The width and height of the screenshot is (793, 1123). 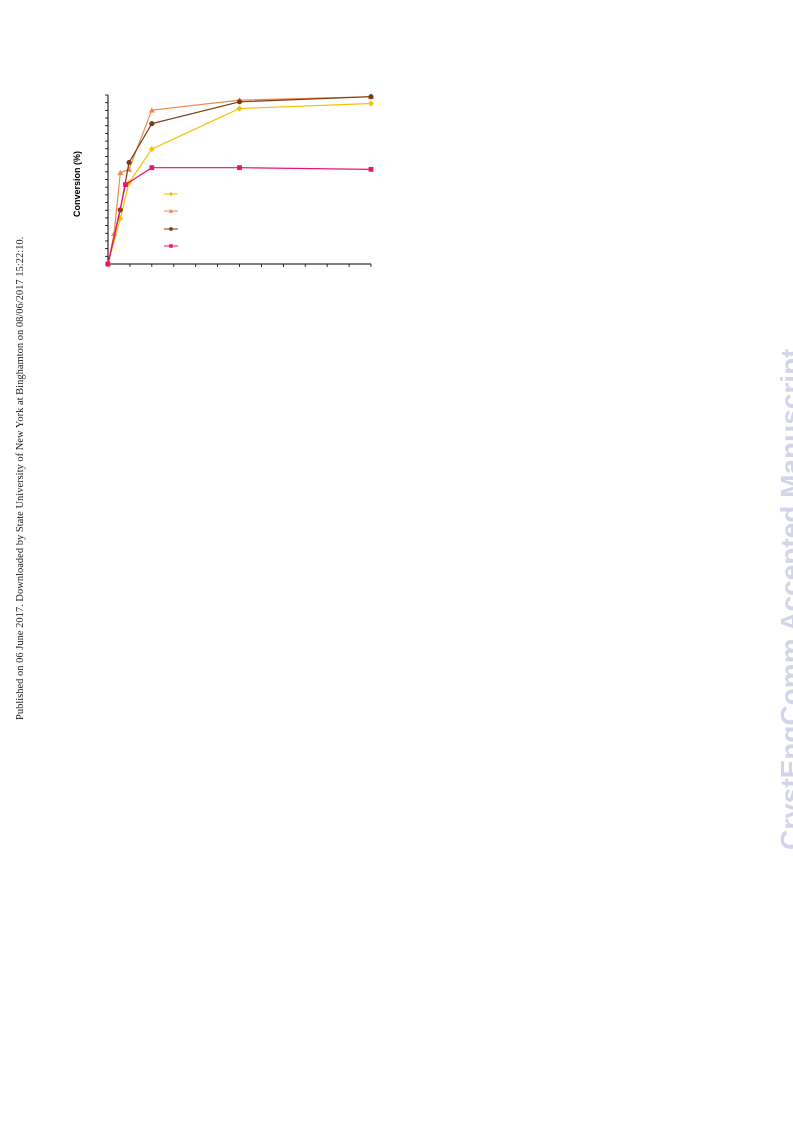 I want to click on axes, so click(x=238, y=180).